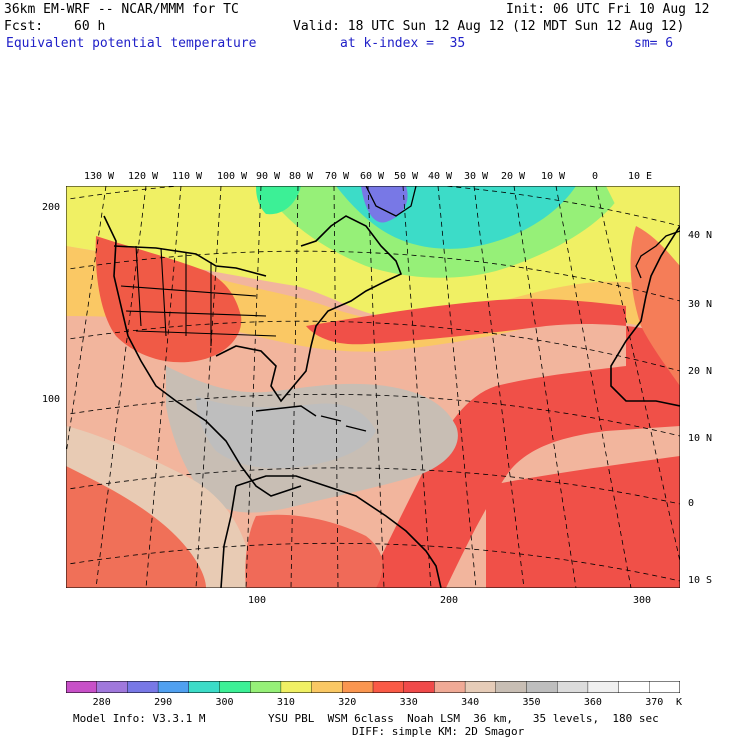 This screenshot has height=740, width=740. I want to click on parallel-20n, so click(373, 346).